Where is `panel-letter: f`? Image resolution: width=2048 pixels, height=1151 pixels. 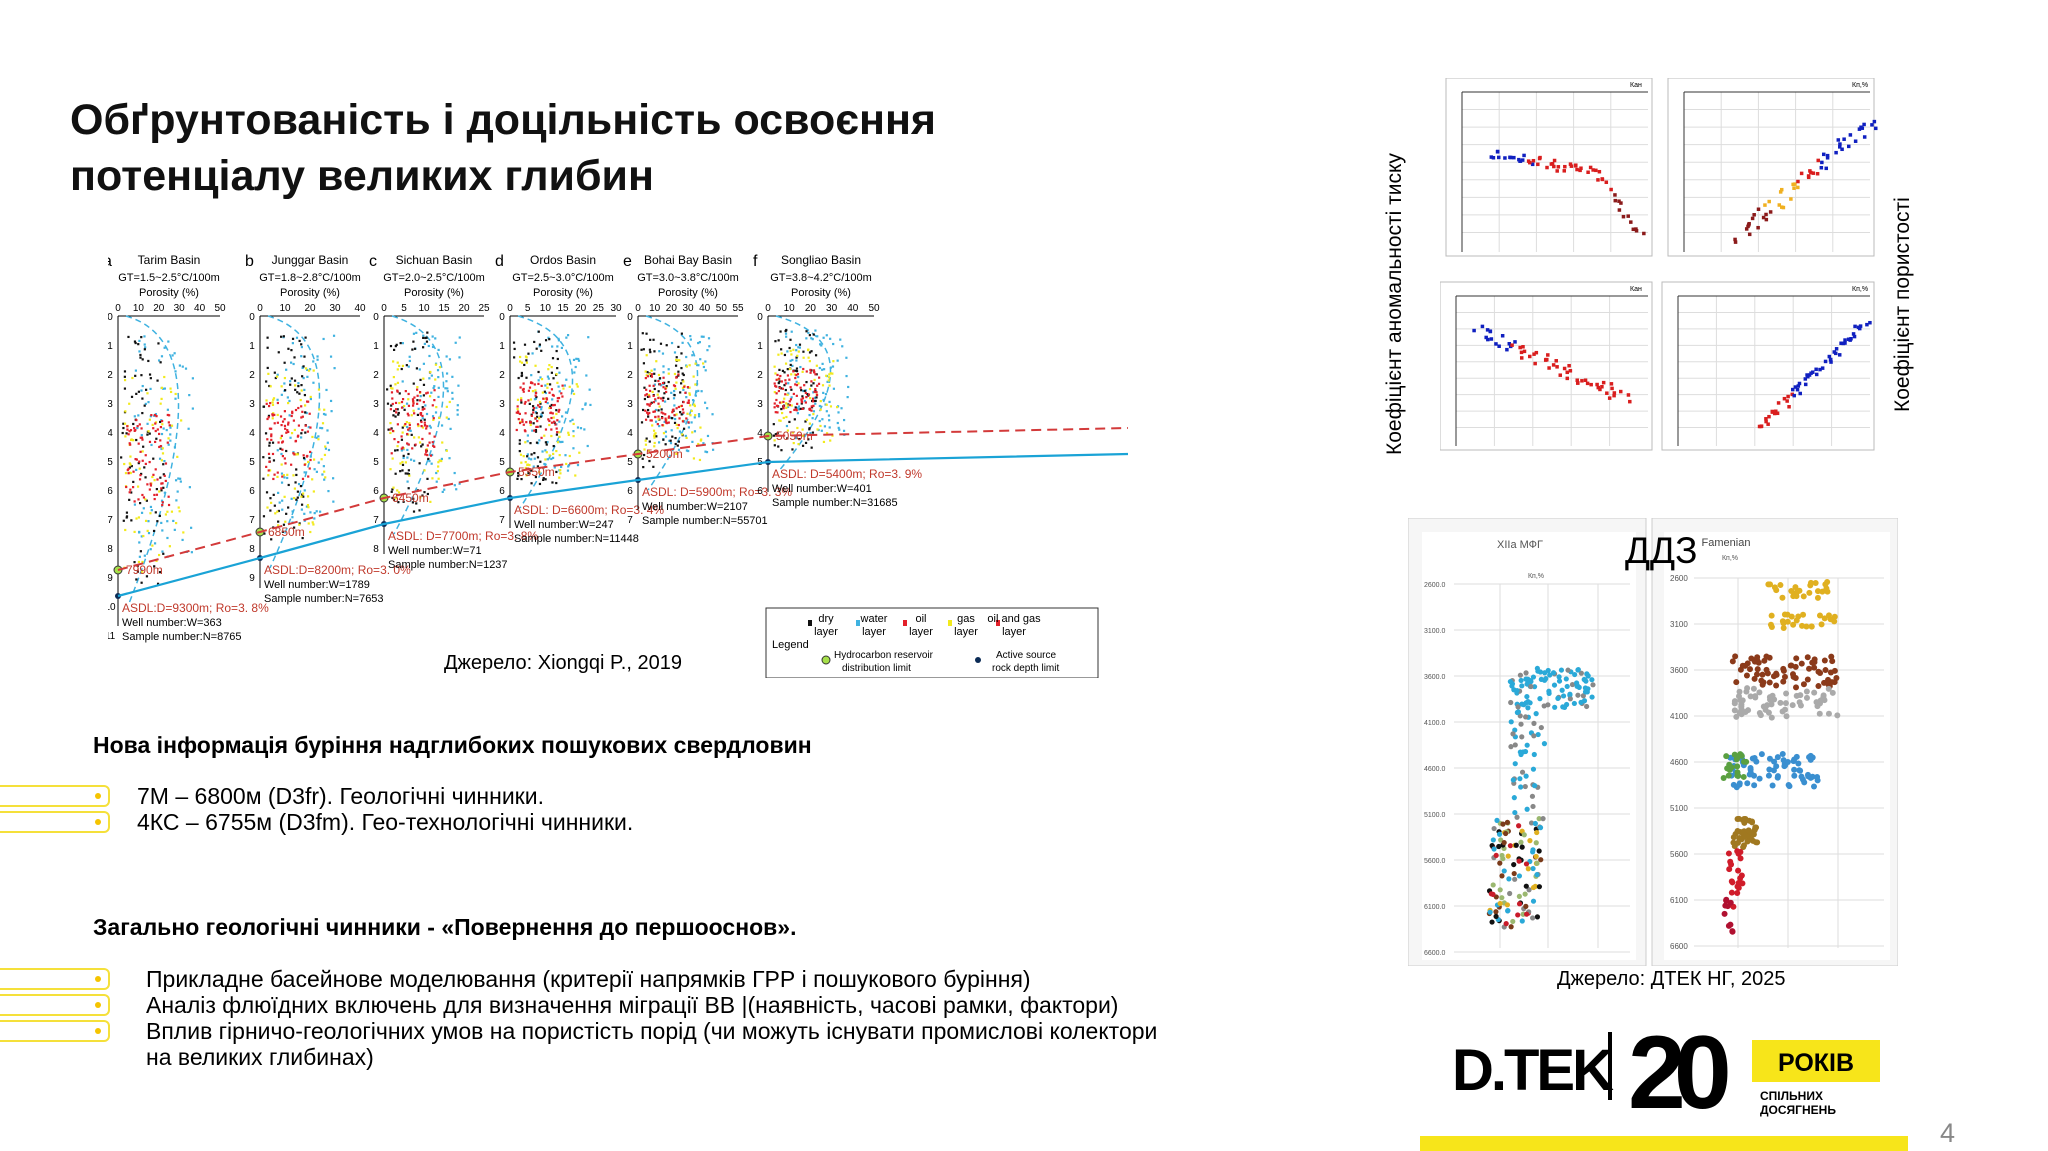 panel-letter: f is located at coordinates (755, 261).